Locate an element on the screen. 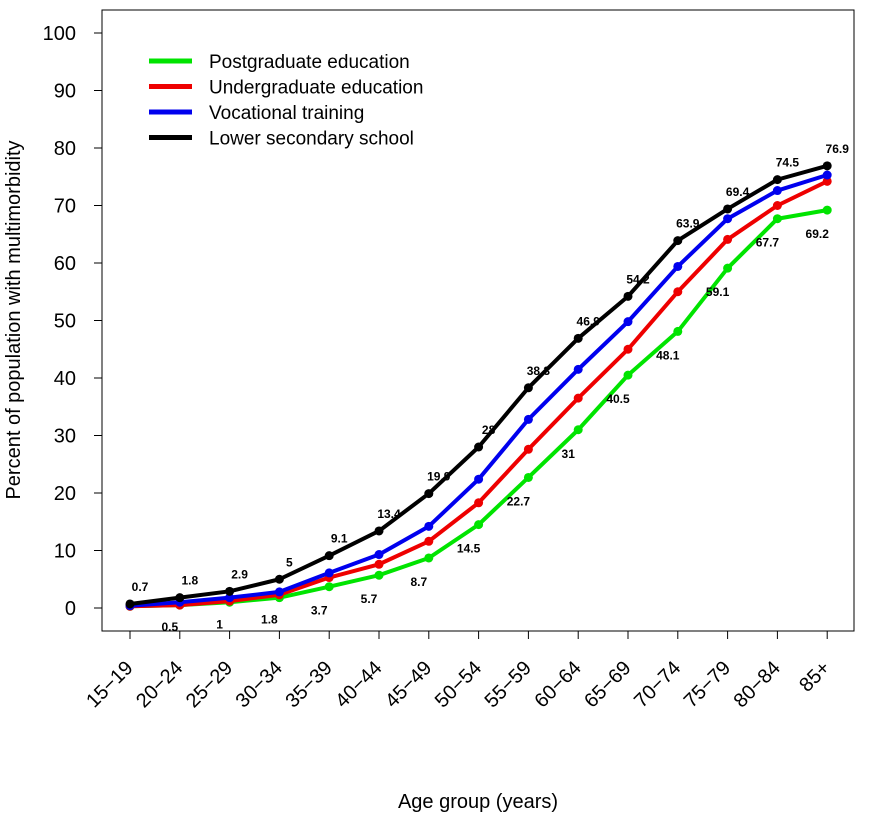 The height and width of the screenshot is (816, 869). y-tick-label: 50 is located at coordinates (65, 322).